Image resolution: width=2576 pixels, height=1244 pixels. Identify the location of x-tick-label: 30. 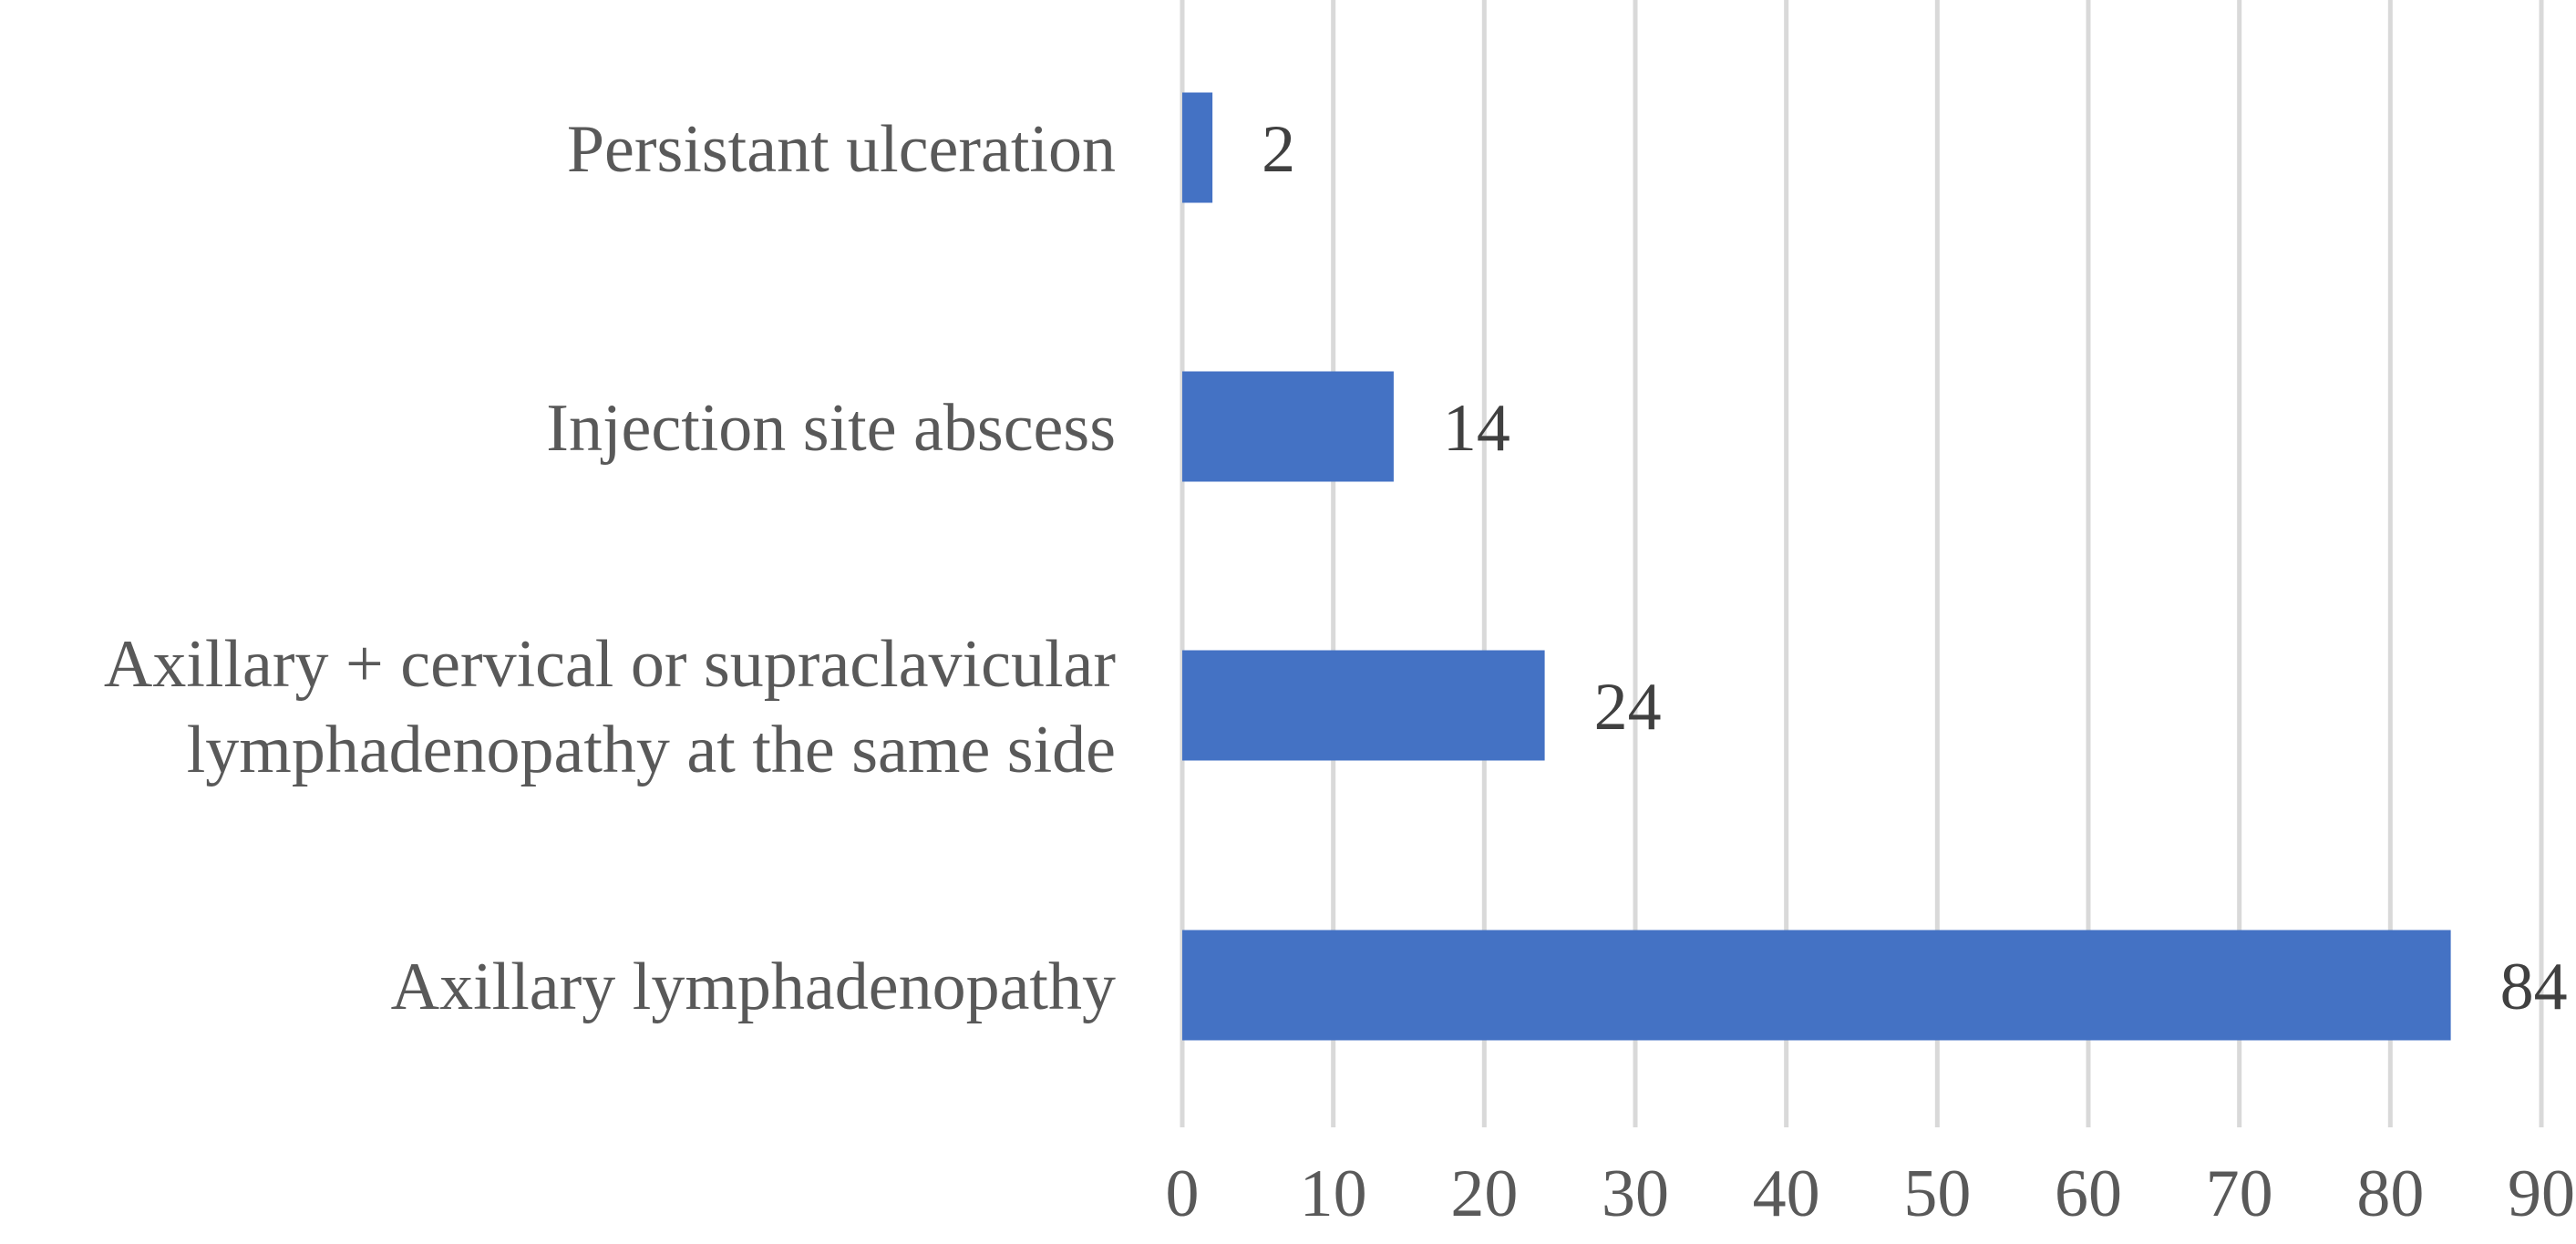
(1635, 1194).